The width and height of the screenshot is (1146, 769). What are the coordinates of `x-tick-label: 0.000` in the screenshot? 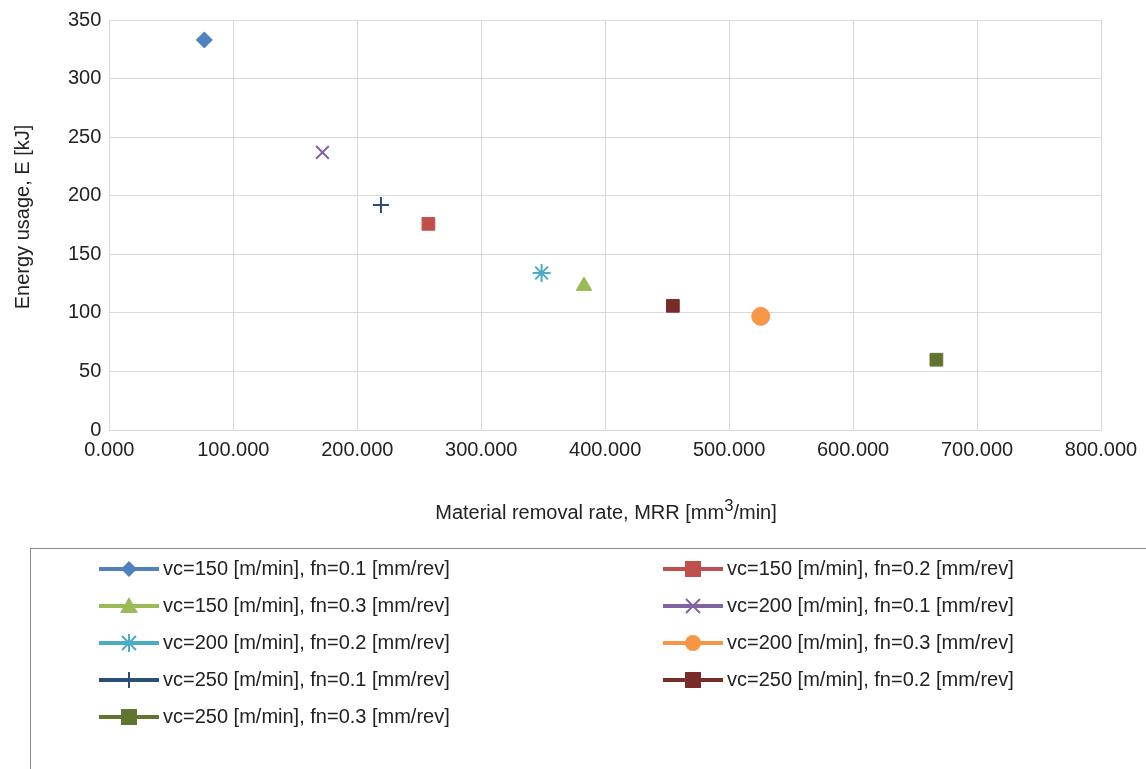 It's located at (109, 448).